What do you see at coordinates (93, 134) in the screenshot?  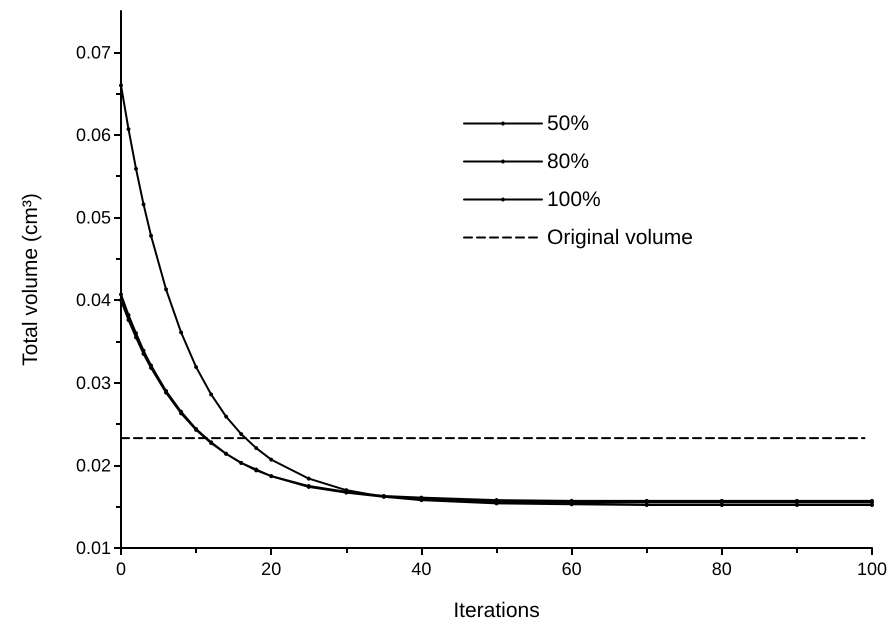 I see `y-tick-label: 0.06` at bounding box center [93, 134].